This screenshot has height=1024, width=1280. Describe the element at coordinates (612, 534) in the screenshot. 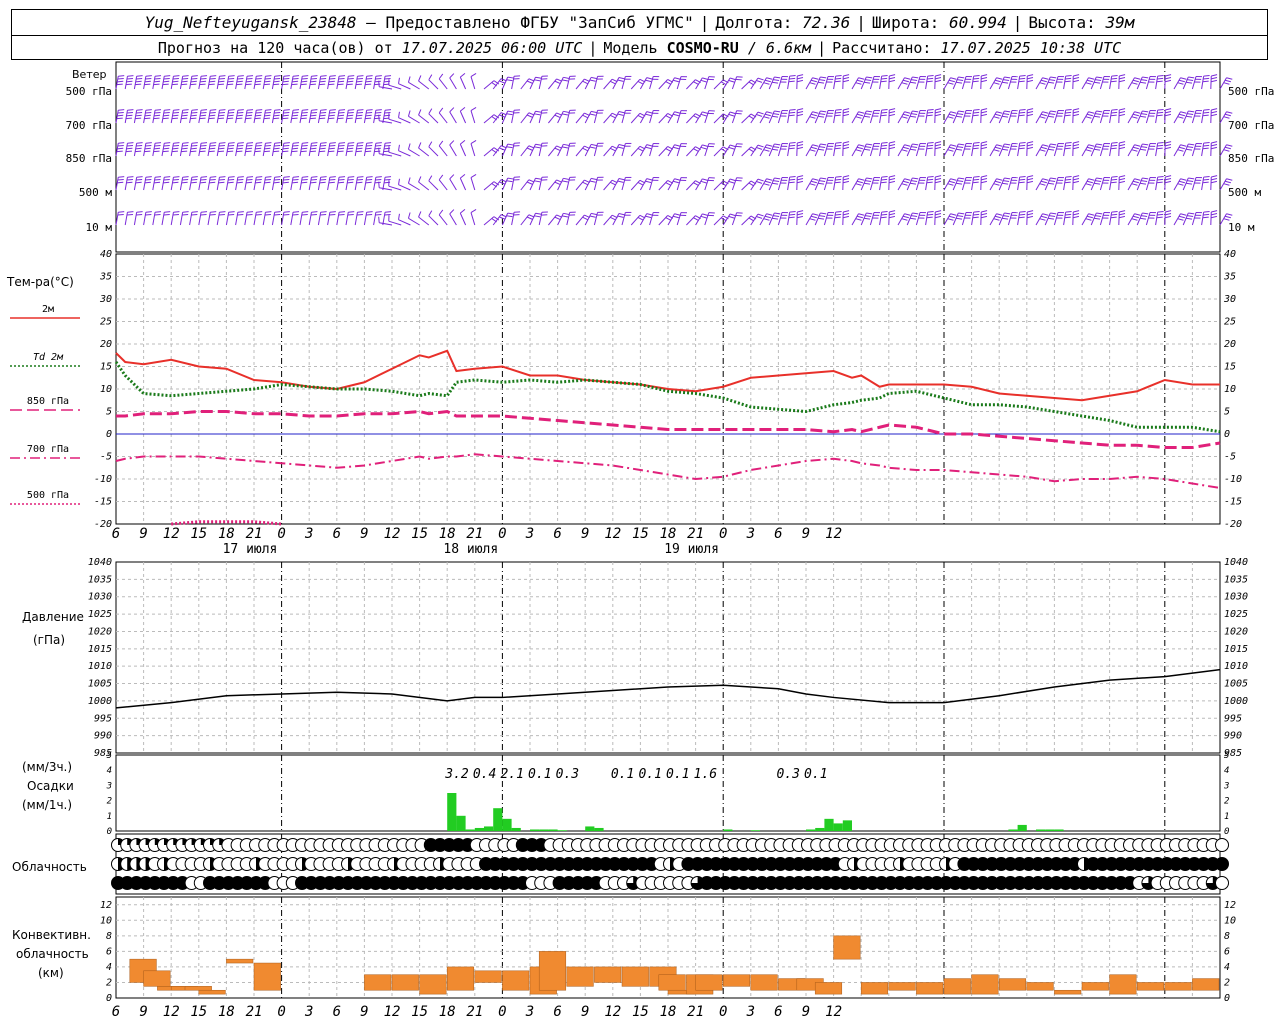

I see `temp-x-tick: 12` at that location.